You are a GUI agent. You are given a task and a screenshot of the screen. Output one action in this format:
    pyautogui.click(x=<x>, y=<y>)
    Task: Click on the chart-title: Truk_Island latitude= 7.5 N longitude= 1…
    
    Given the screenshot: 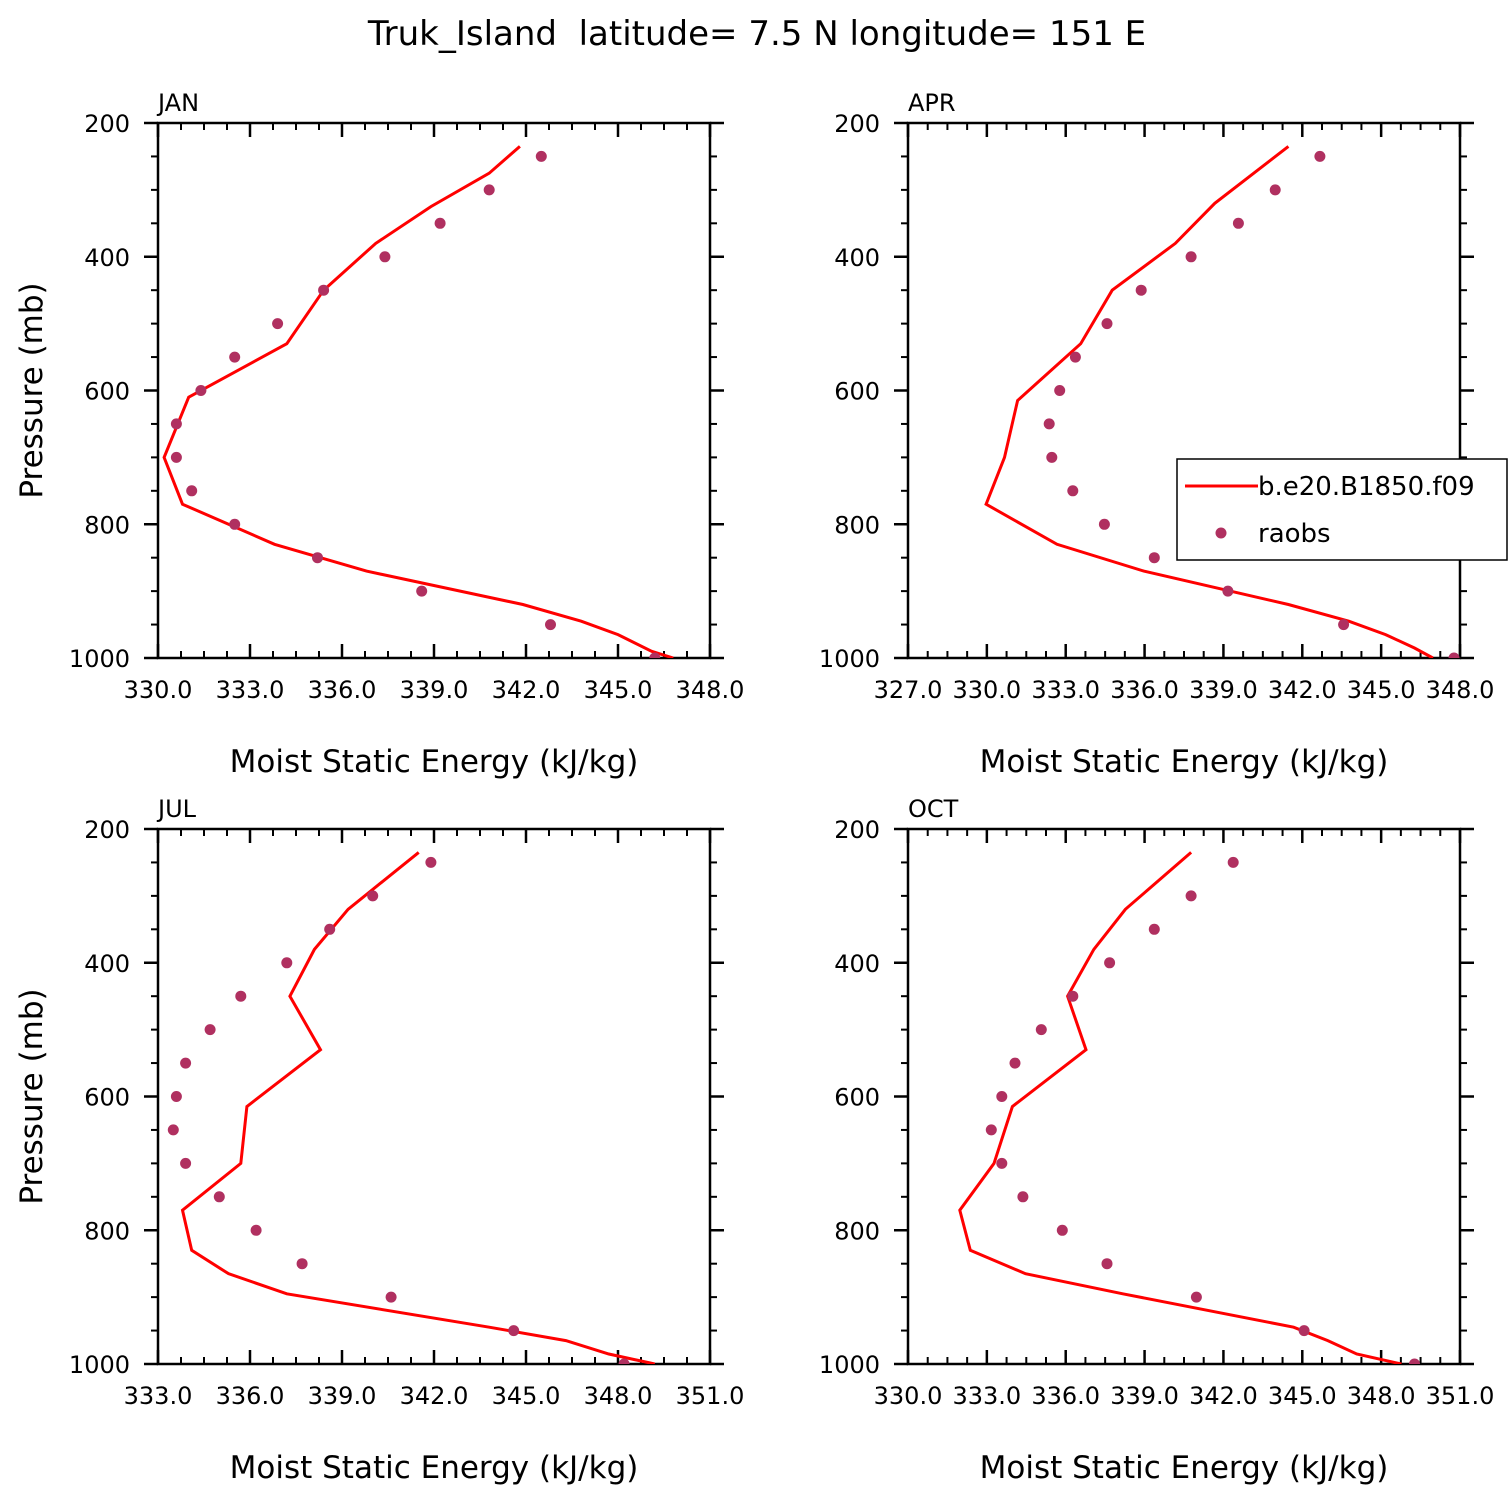 What is the action you would take?
    pyautogui.click(x=756, y=34)
    